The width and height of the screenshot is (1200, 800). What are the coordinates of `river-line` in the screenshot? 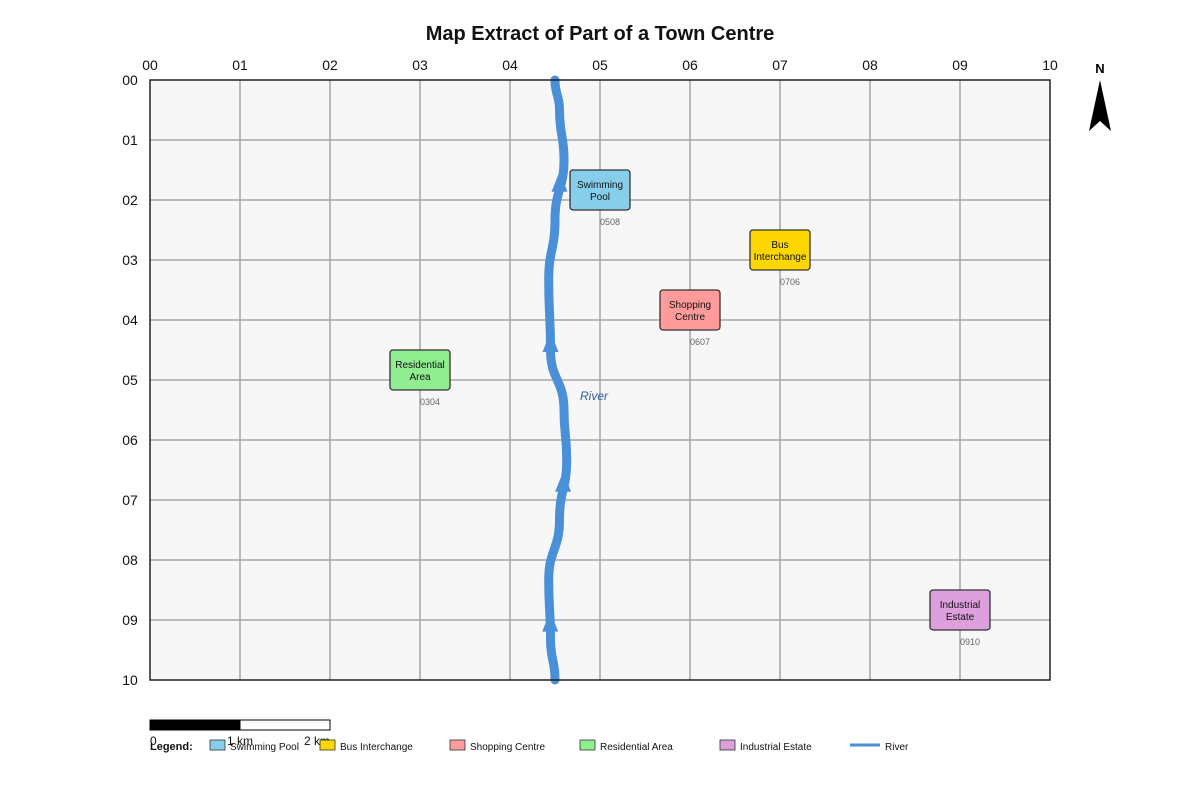 It's located at (558, 380).